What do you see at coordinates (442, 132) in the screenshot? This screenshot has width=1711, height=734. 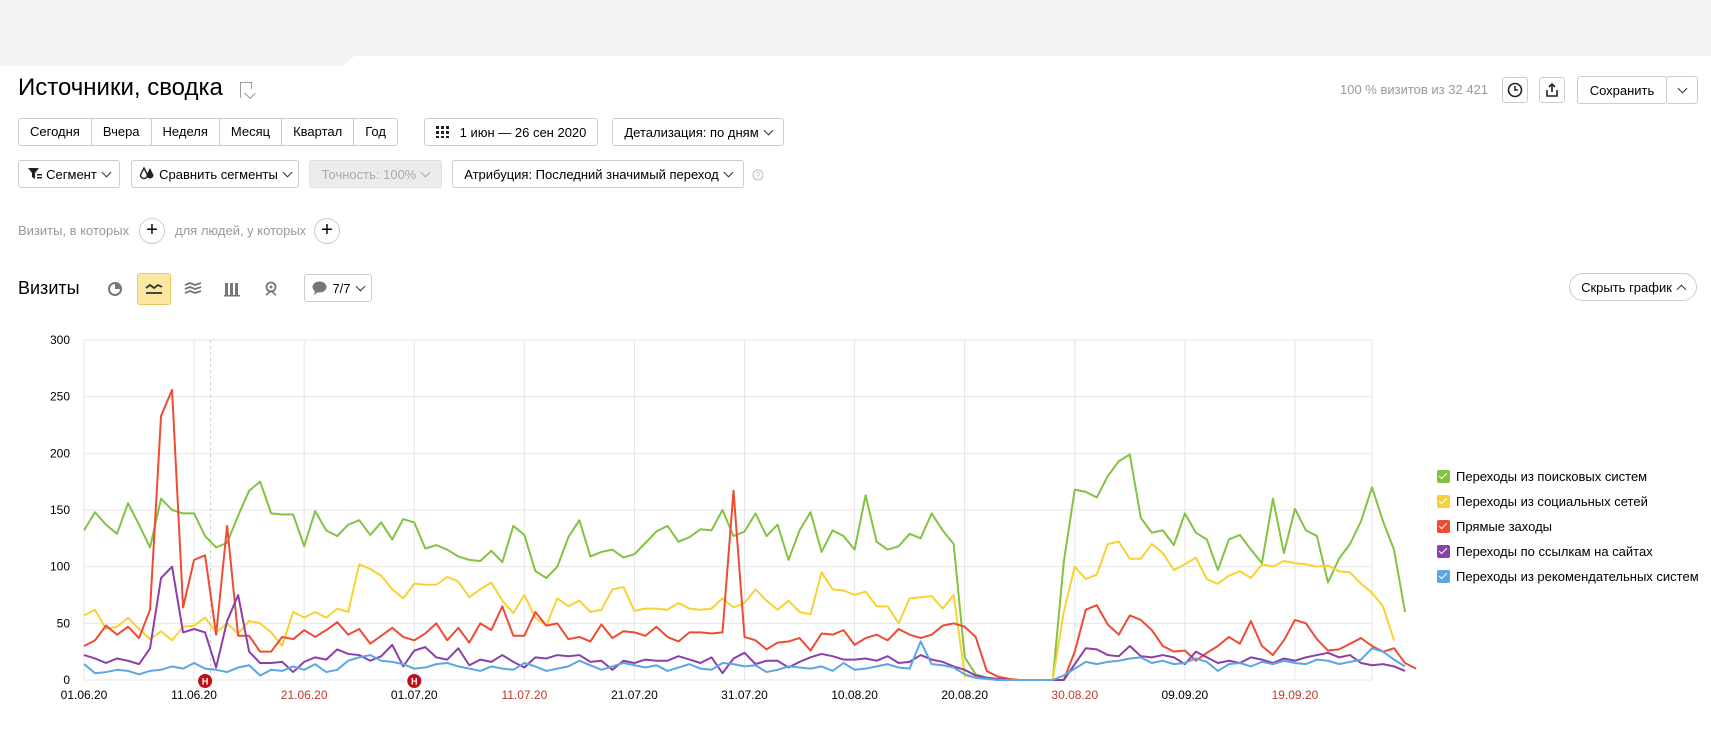 I see `calendar-grid-icon` at bounding box center [442, 132].